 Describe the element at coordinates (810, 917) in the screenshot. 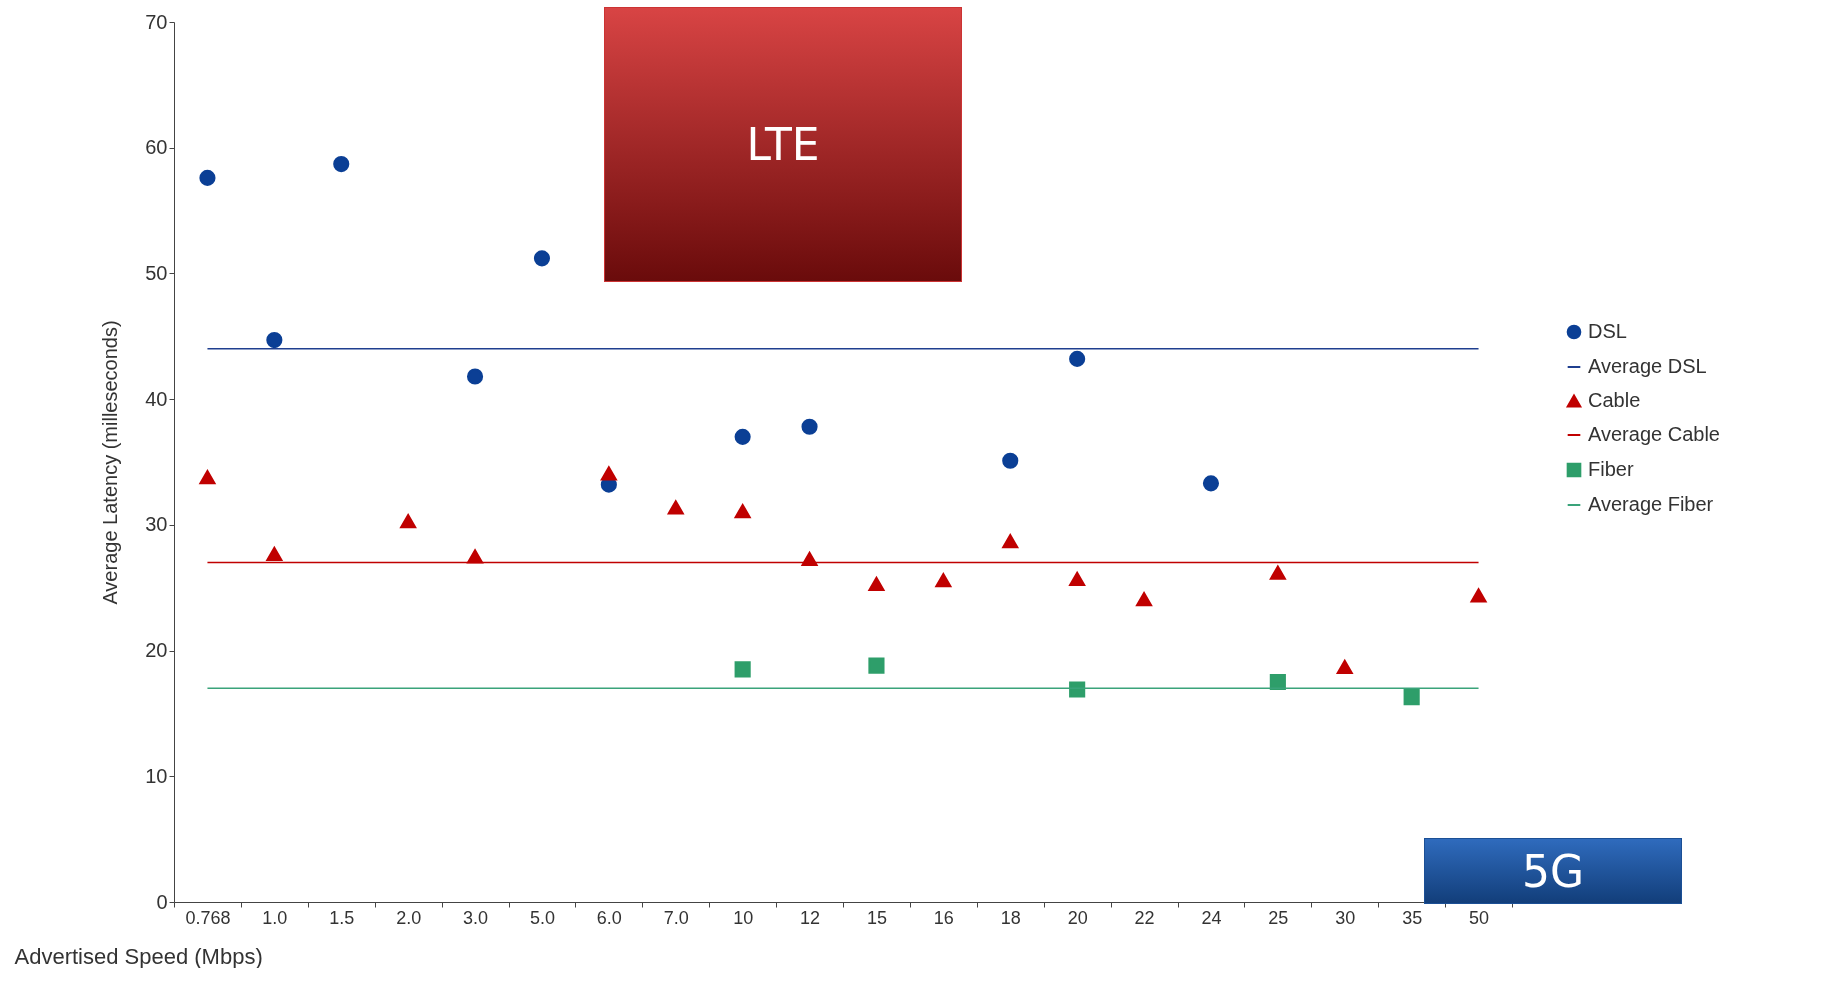

I see `x-tick-label: 12` at that location.